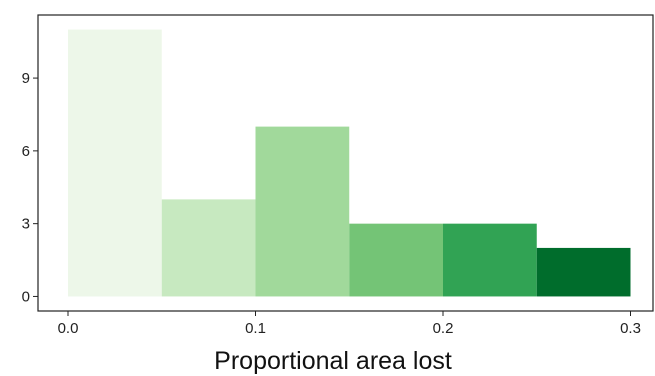  Describe the element at coordinates (349, 324) in the screenshot. I see `x-axis: 0.0 0.1 0.2 0.3` at that location.